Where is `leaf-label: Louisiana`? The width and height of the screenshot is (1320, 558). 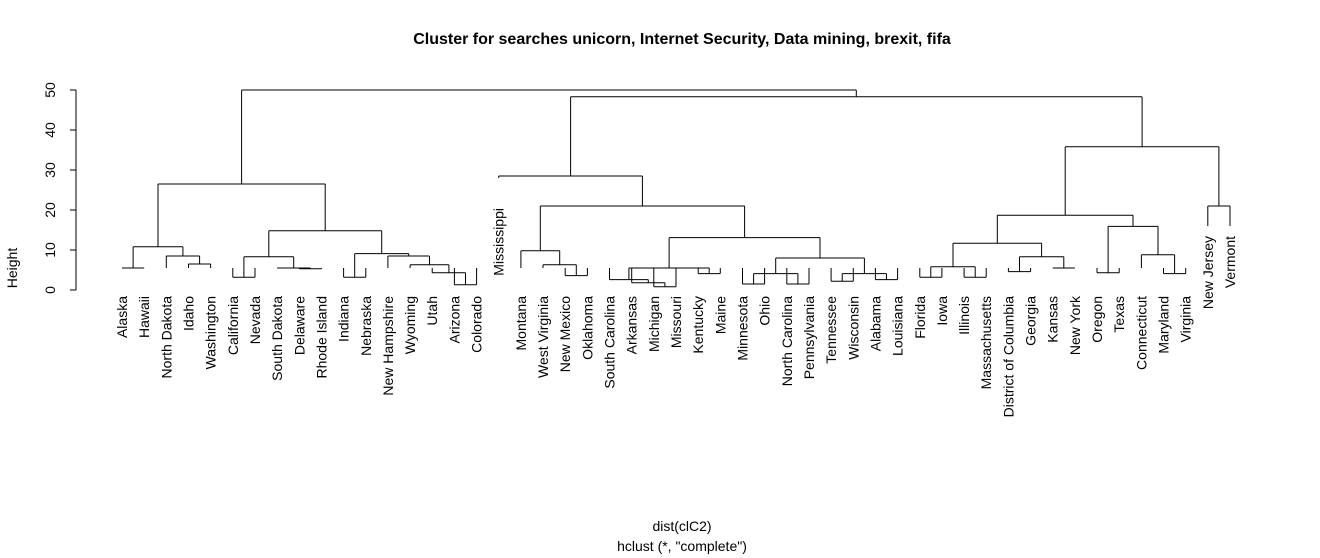 leaf-label: Louisiana is located at coordinates (898, 326).